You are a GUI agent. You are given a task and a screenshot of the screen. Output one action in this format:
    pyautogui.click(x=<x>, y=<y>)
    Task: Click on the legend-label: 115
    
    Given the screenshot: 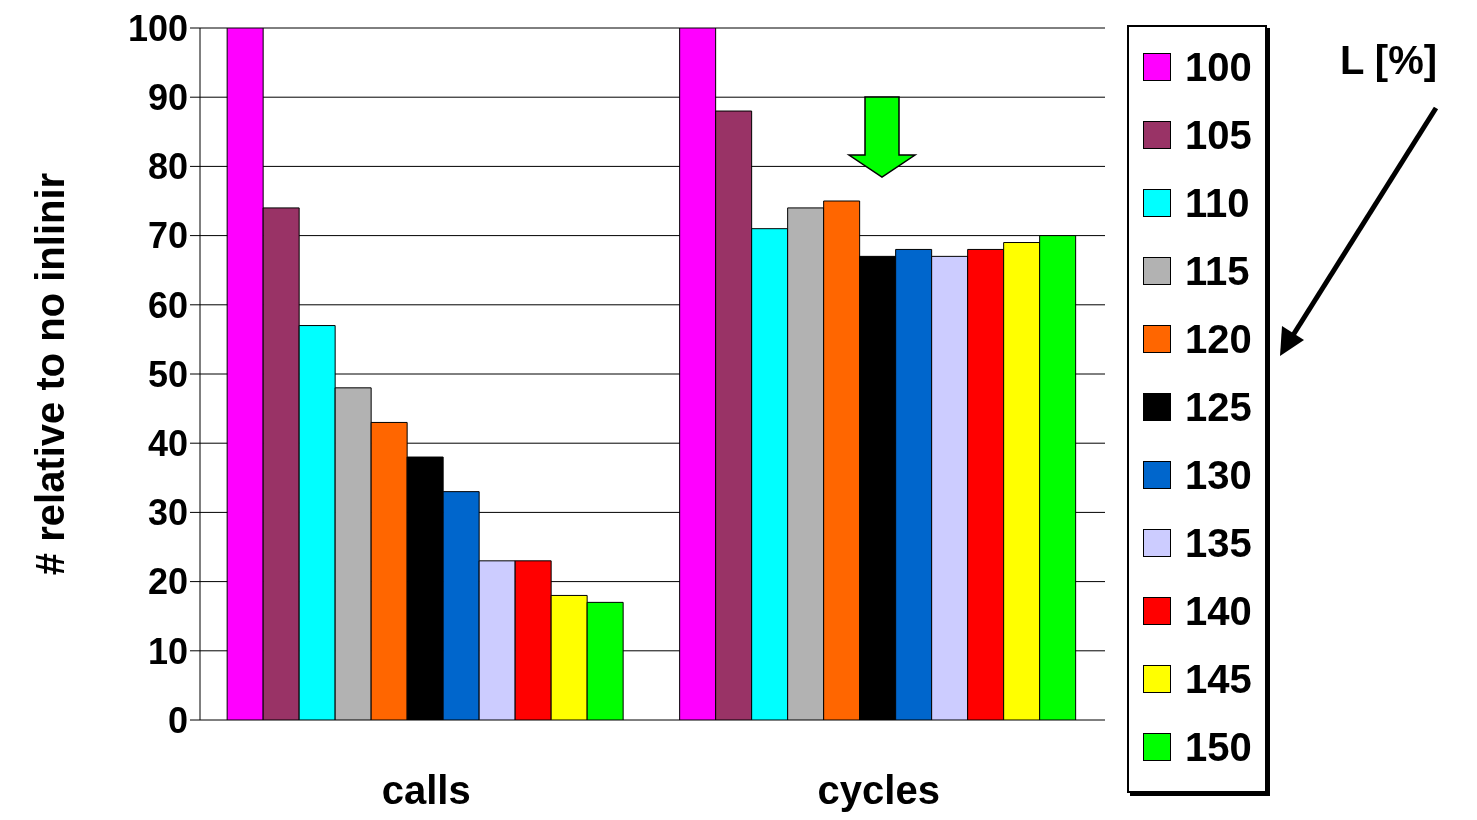 What is the action you would take?
    pyautogui.click(x=1217, y=271)
    